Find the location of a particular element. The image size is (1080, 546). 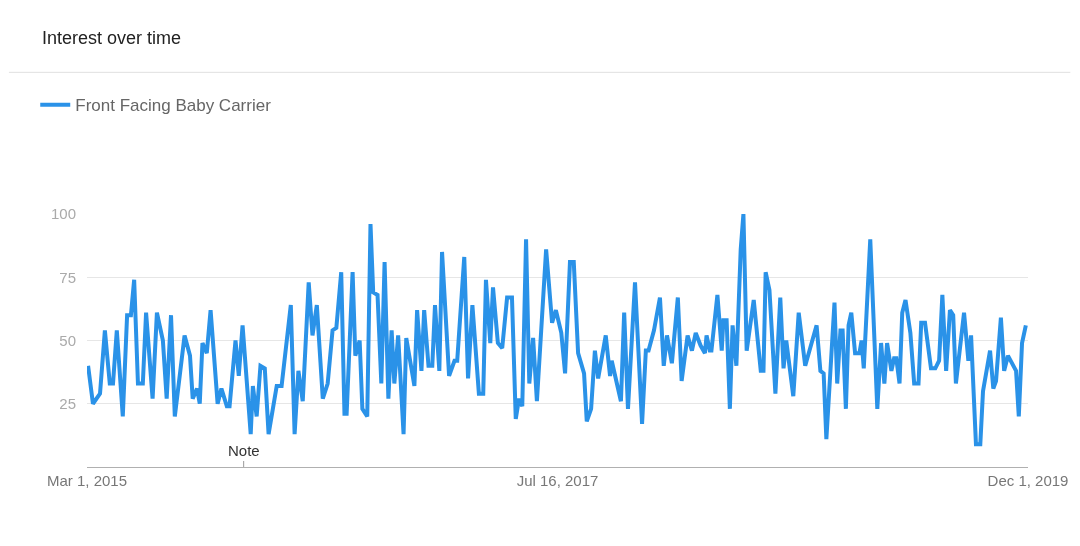

y-tick-label: 75 is located at coordinates (67, 277).